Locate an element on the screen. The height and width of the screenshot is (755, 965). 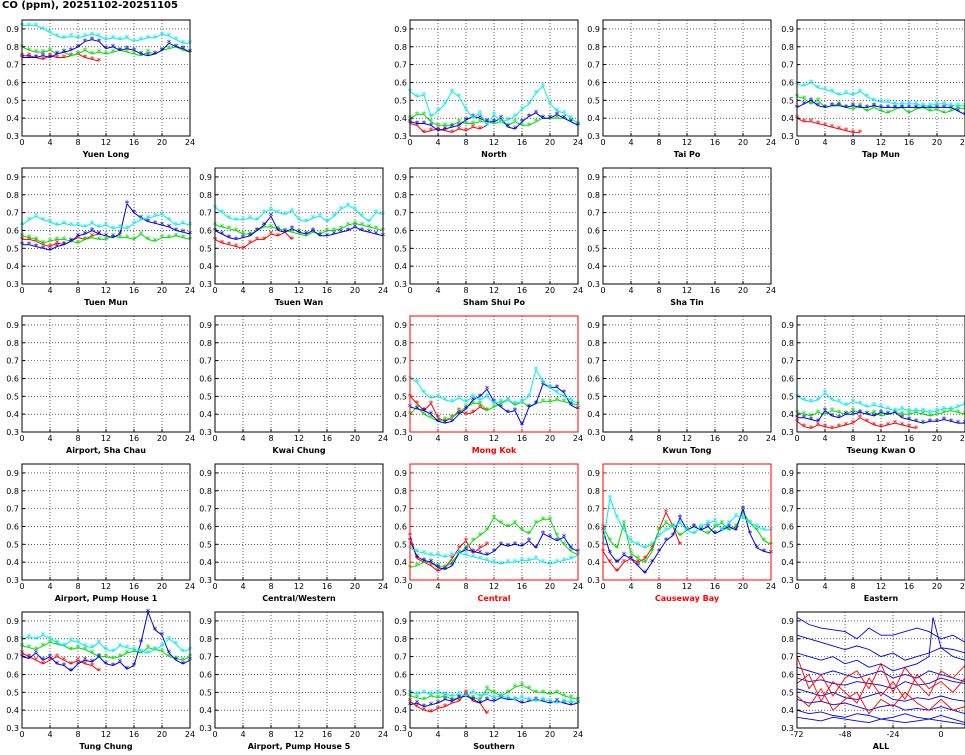
x-tick-label: 8 is located at coordinates (852, 586).